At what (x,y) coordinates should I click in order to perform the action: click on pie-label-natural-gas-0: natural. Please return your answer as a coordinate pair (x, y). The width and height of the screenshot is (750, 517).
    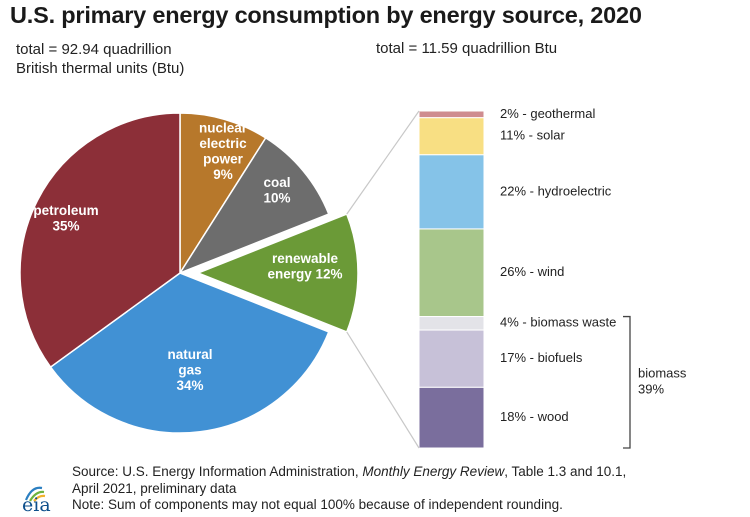
    Looking at the image, I should click on (189, 354).